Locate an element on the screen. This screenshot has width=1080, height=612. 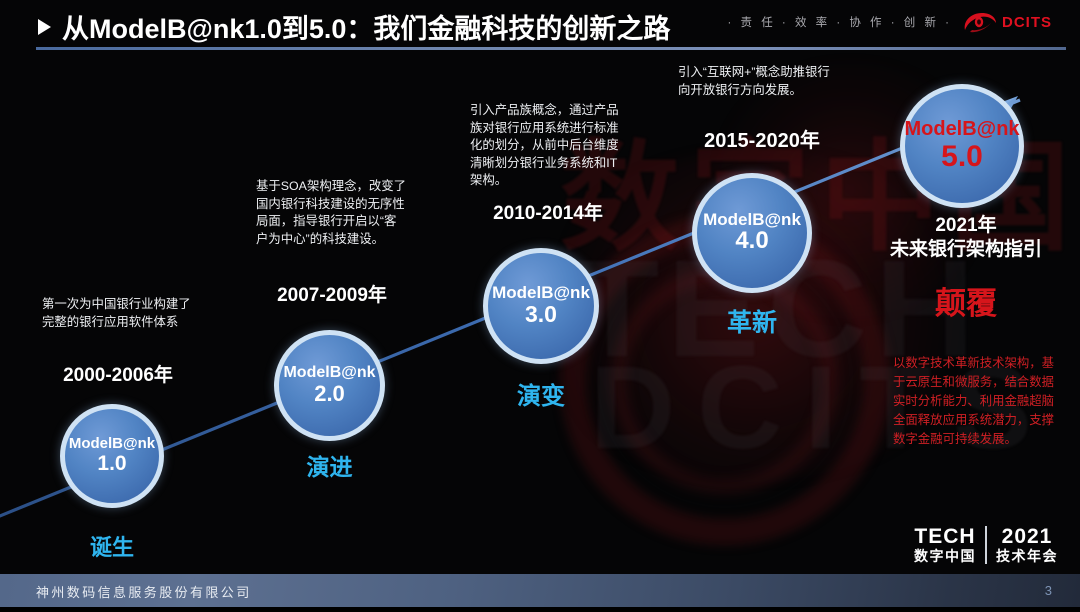
footer-company-name: 神州数码信息服务股份有限公司 is located at coordinates (144, 592).